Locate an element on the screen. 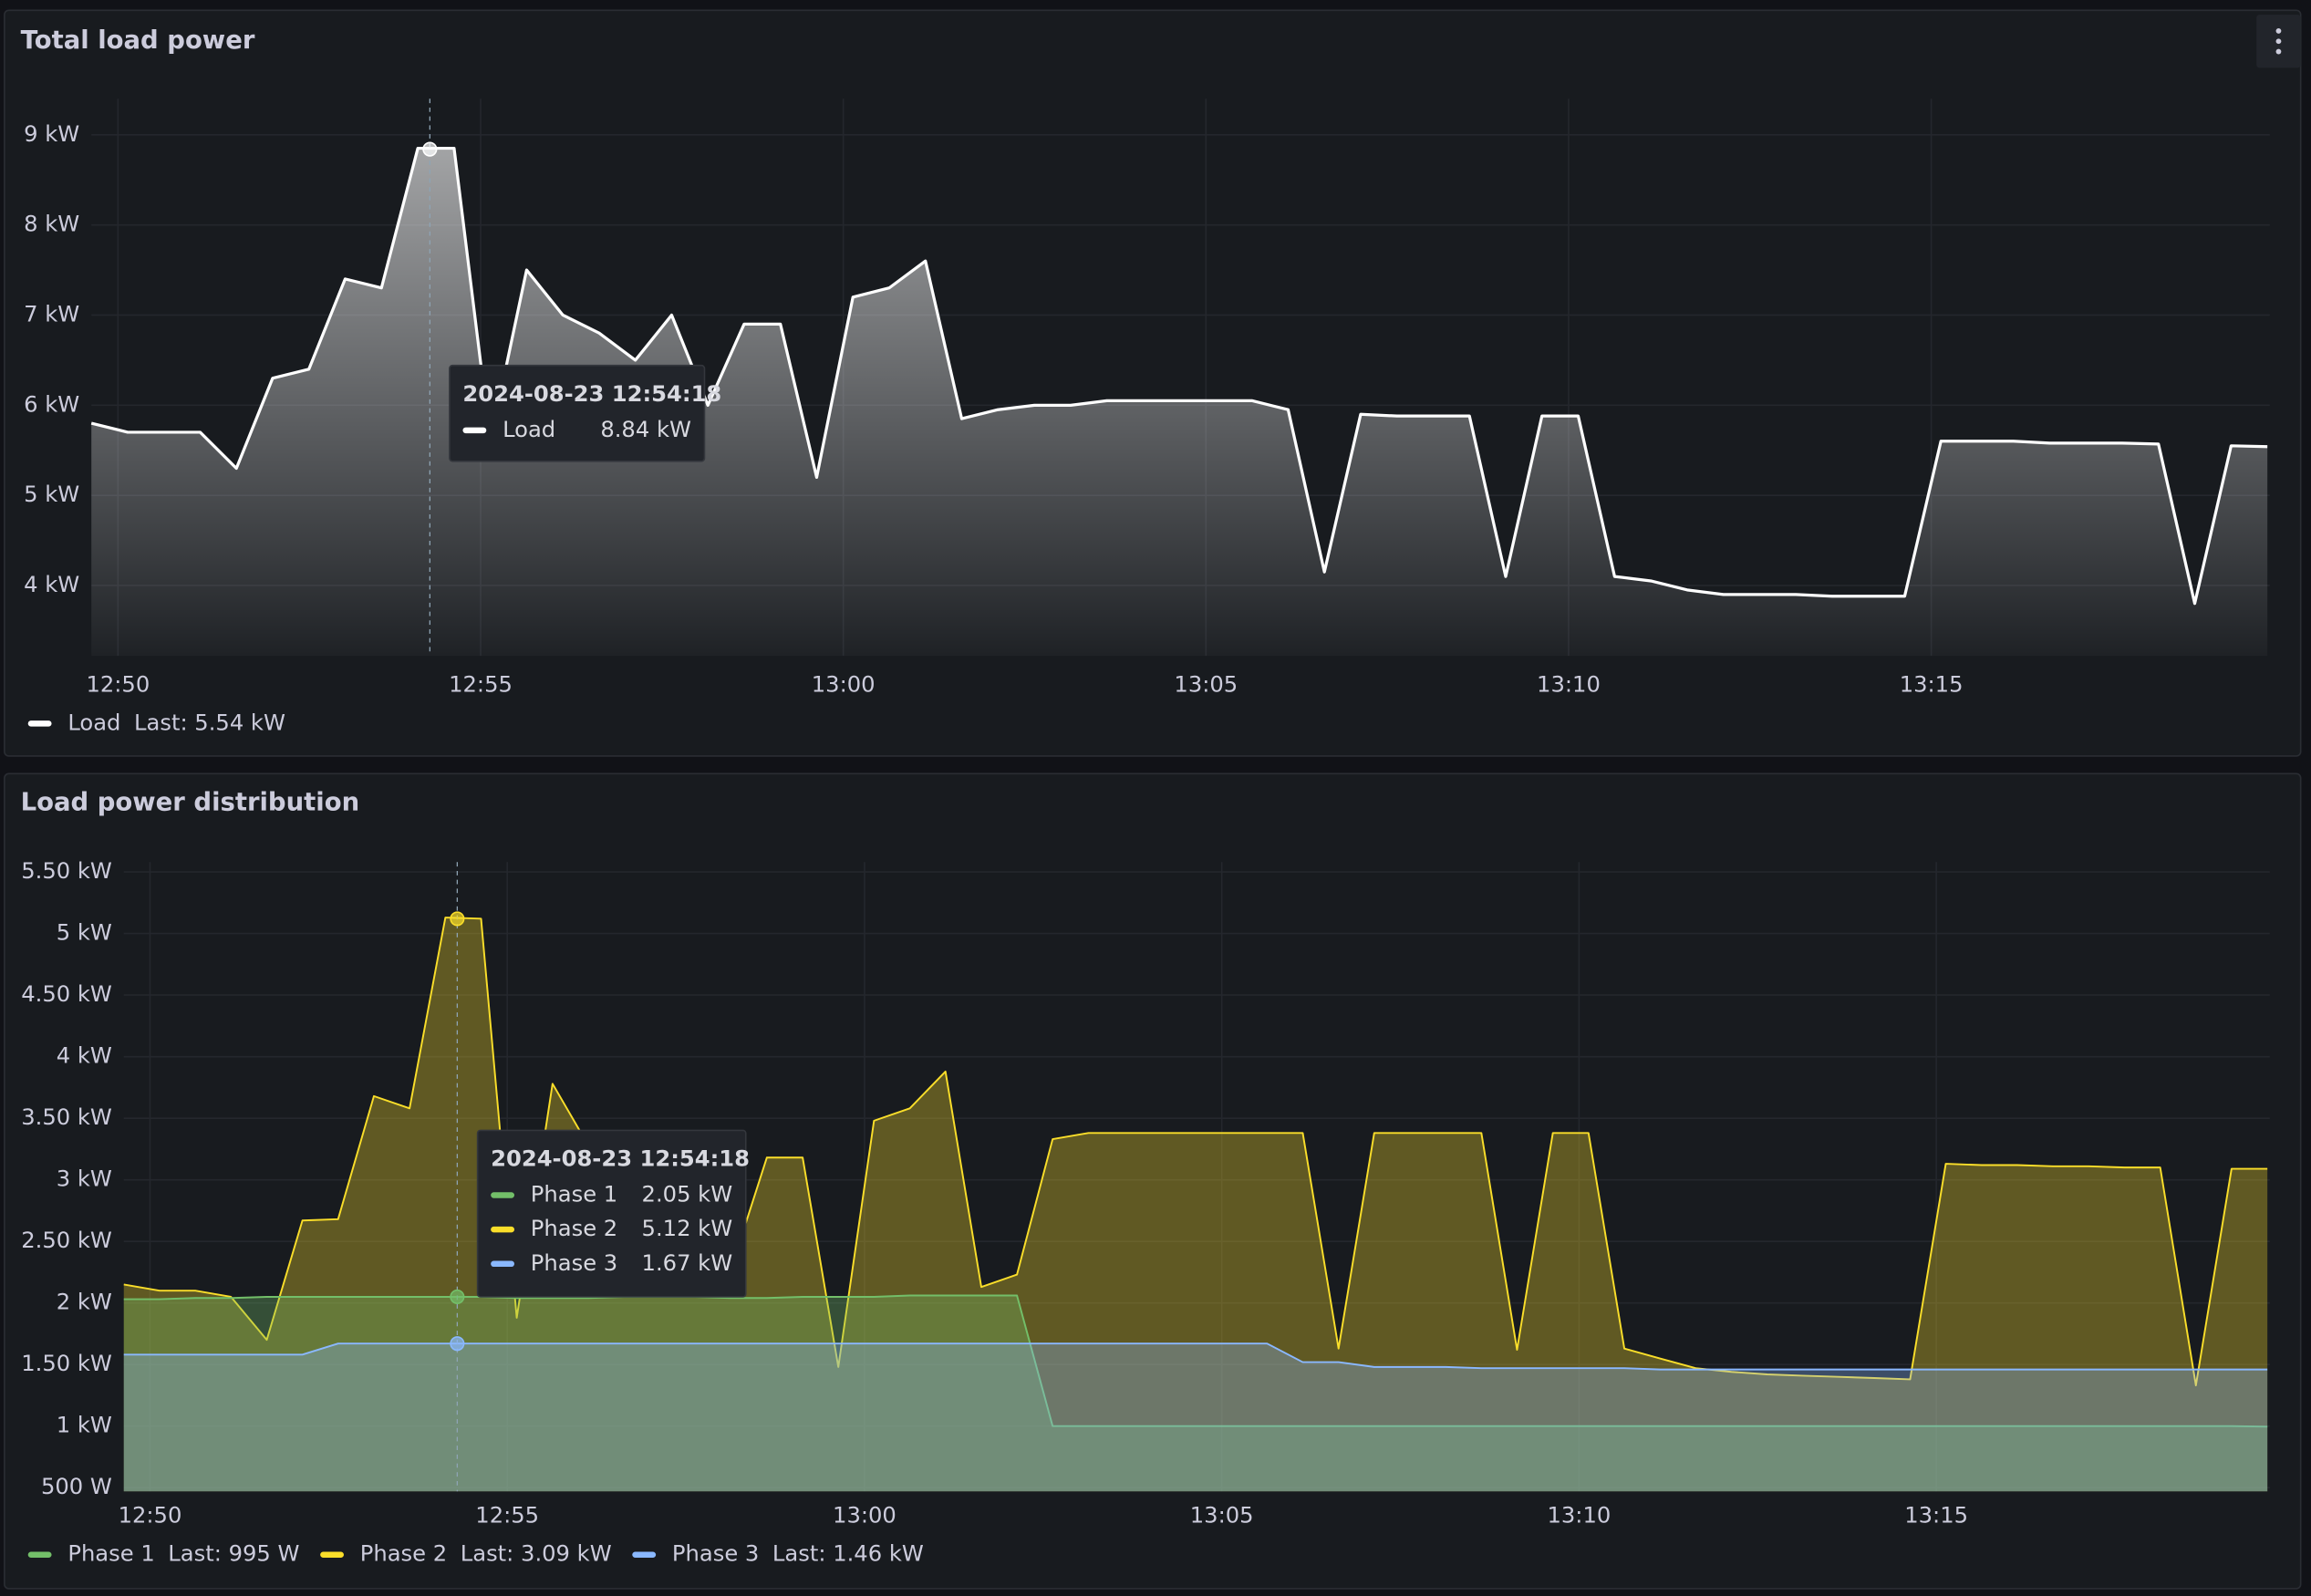  tooltip-series: Phase 2 is located at coordinates (574, 1229).